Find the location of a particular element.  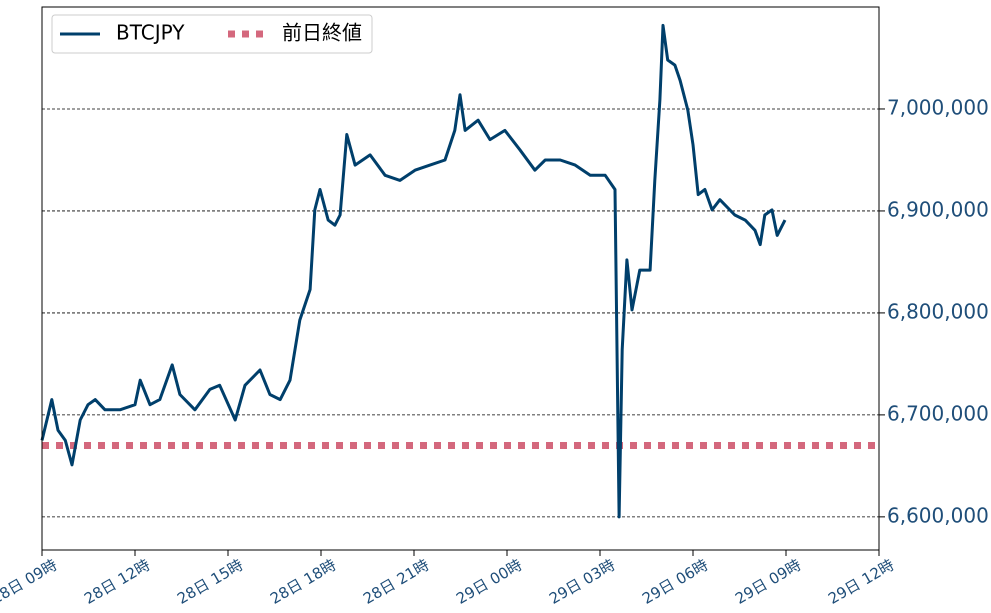

x-tick-label: 28日 09時 is located at coordinates (30, 582).